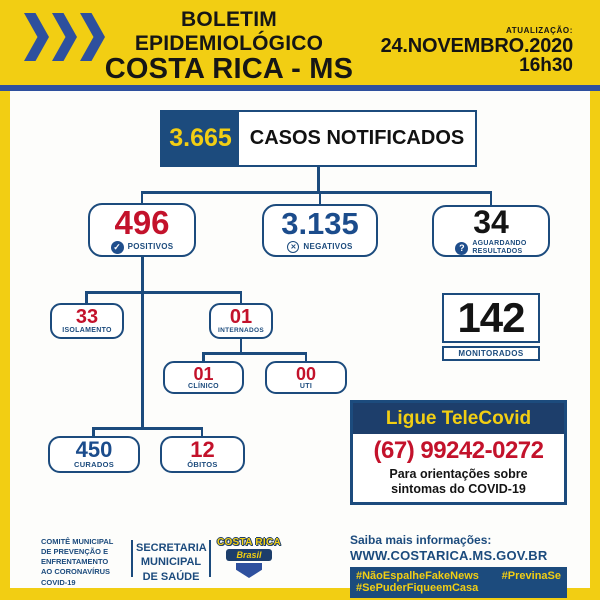 Image resolution: width=600 pixels, height=600 pixels. Describe the element at coordinates (499, 247) in the screenshot. I see `aguardando-label: AGUARDANDO RESULTADOS` at that location.